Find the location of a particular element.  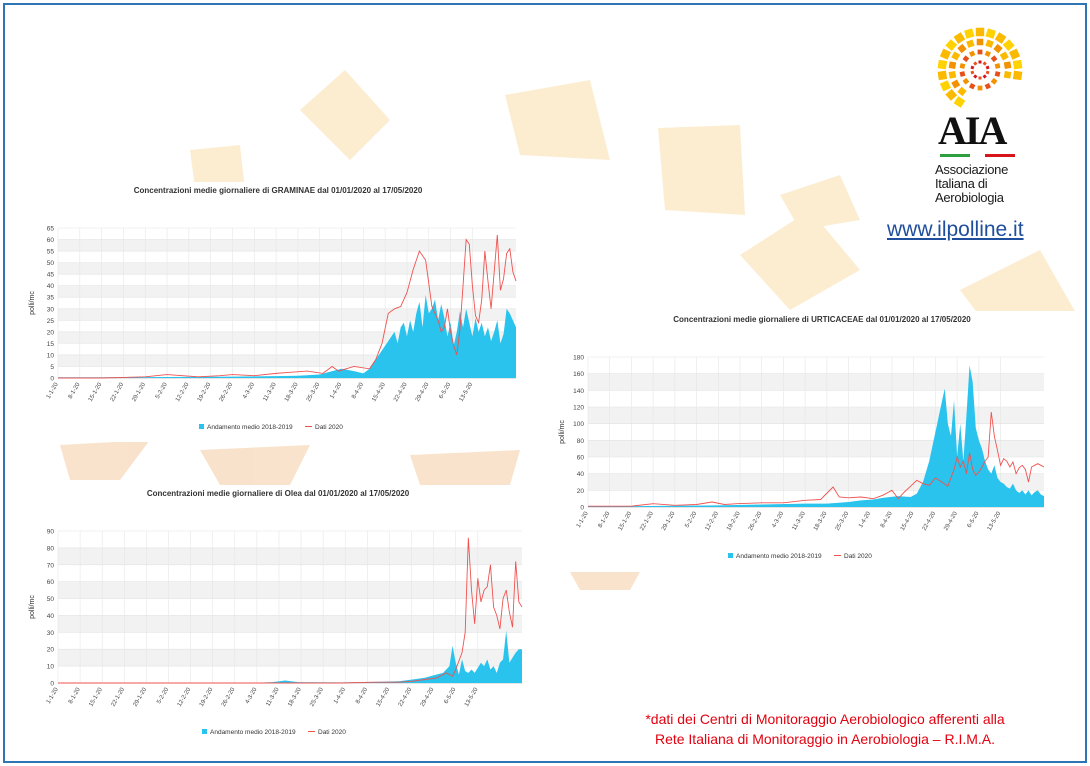

x-tick-label: 6-5-20 is located at coordinates (451, 695).